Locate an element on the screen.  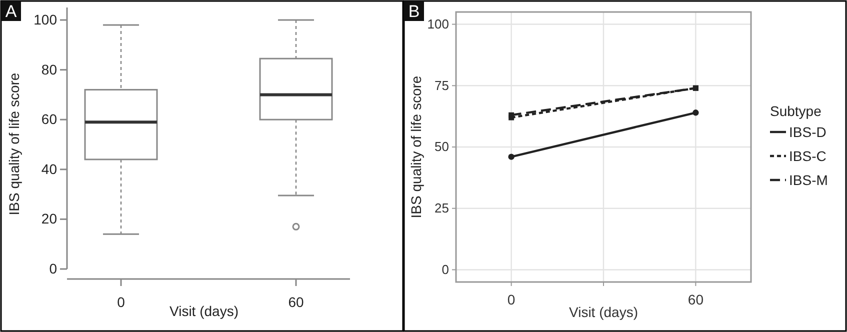
chart-title: B is located at coordinates (414, 11).